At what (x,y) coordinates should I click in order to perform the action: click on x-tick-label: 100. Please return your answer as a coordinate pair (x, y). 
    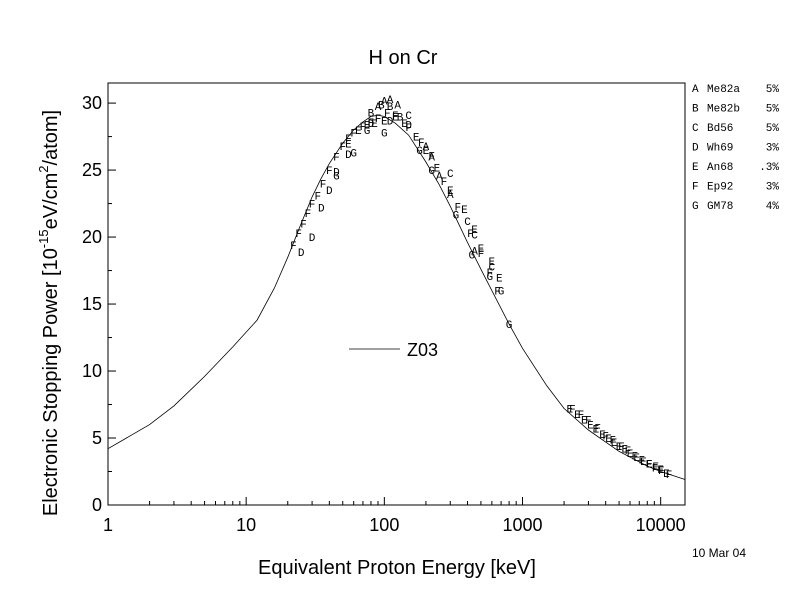
    Looking at the image, I should click on (384, 525).